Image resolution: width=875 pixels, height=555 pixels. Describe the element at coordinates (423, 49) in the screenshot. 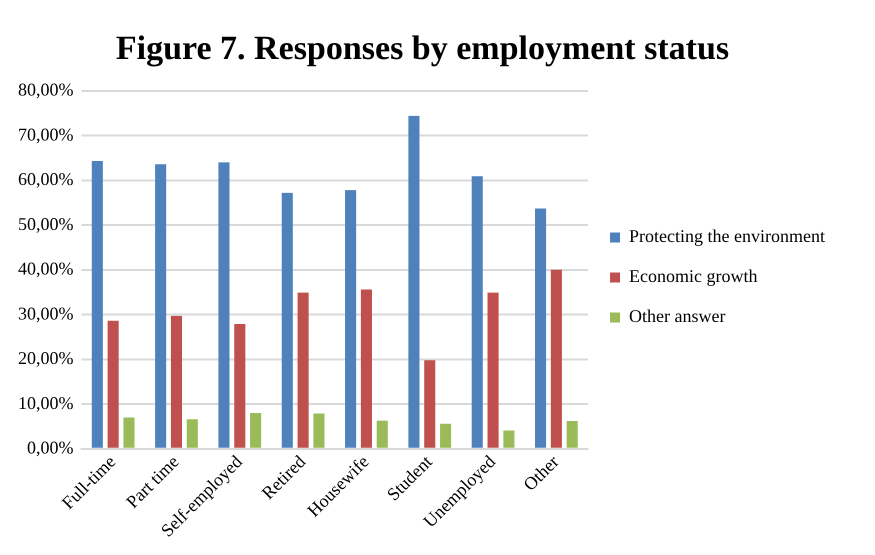

I see `chart-title: Figure 7. Responses by employment status` at that location.